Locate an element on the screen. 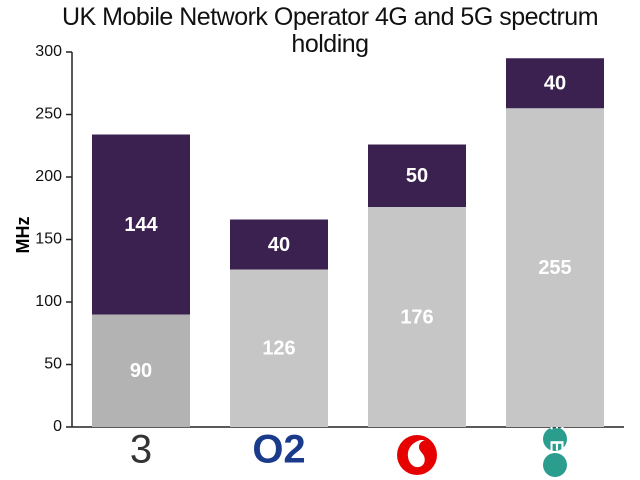  x-tick-label: EE is located at coordinates (556, 440).